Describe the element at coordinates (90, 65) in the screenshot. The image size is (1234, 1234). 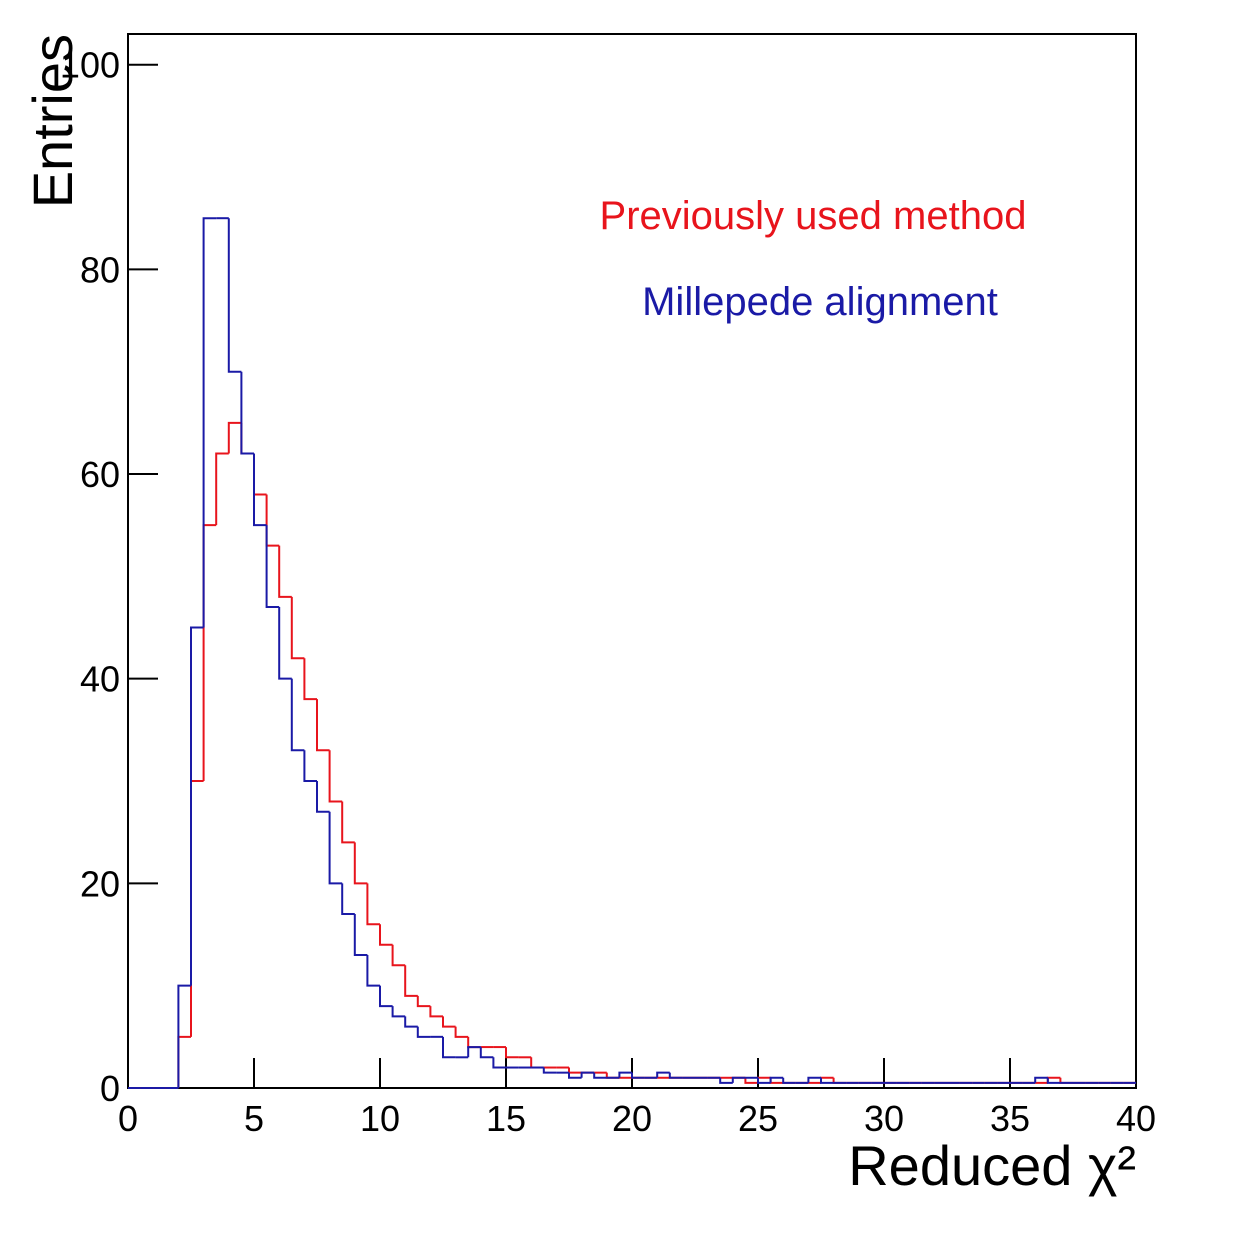
I see `y-tick-label: 100` at that location.